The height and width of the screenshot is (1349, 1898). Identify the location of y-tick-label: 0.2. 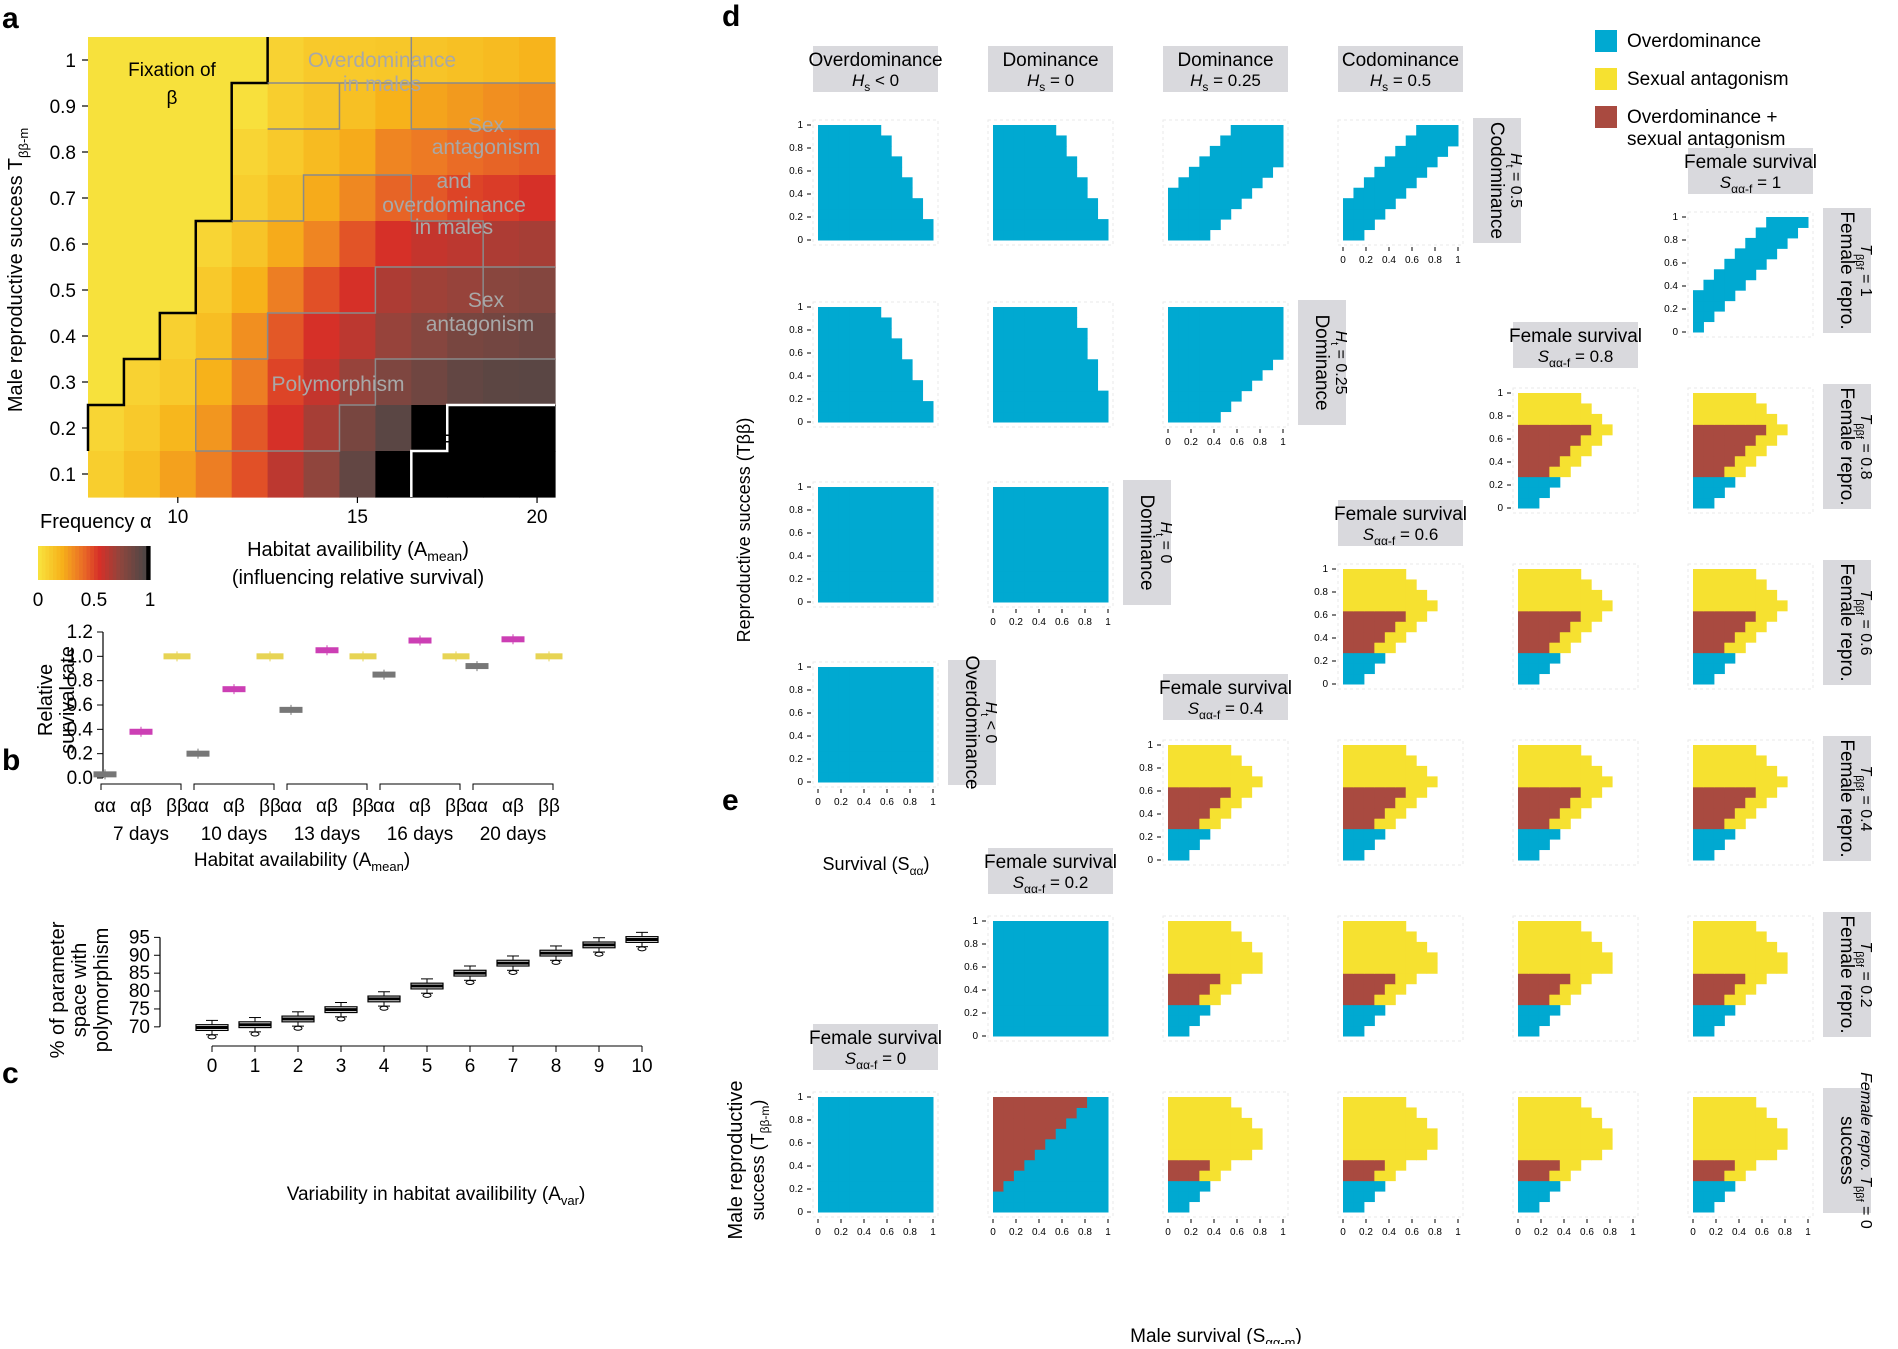
(1321, 661).